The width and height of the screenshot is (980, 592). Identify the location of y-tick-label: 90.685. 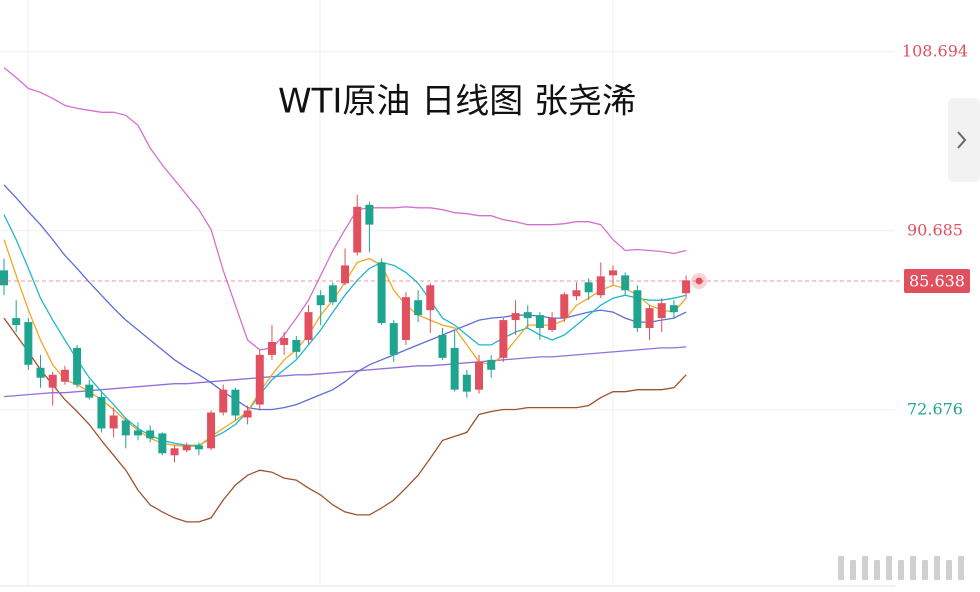
(935, 229).